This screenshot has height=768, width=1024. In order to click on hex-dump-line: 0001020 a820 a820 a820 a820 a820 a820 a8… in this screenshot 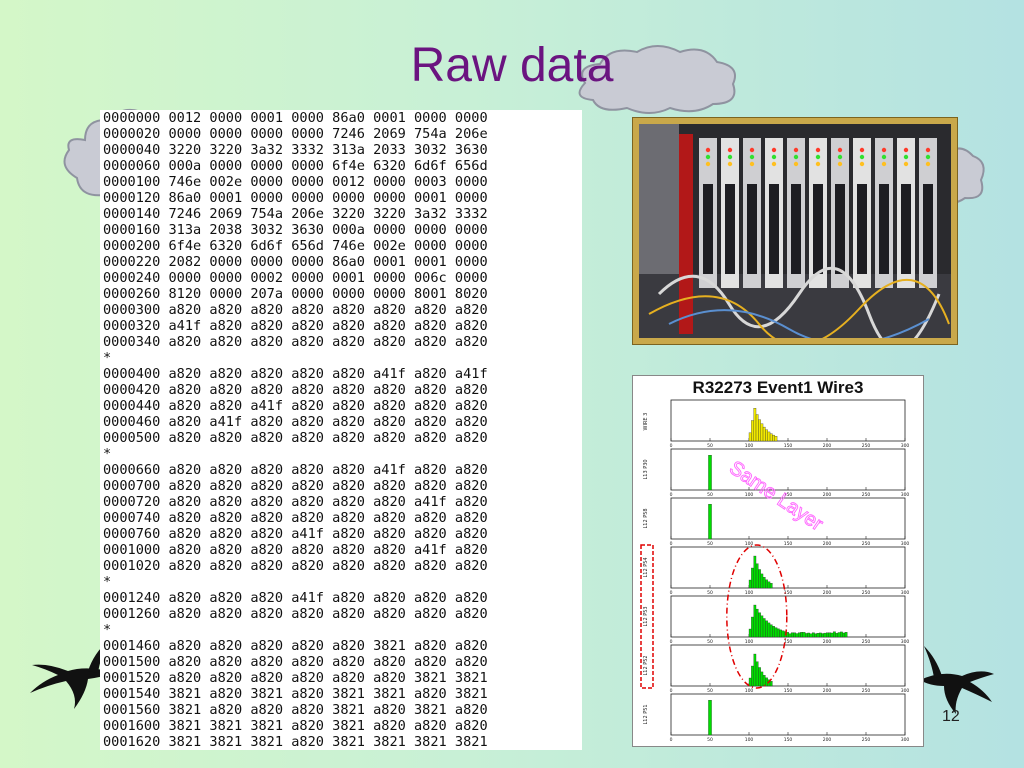, I will do `click(295, 566)`.